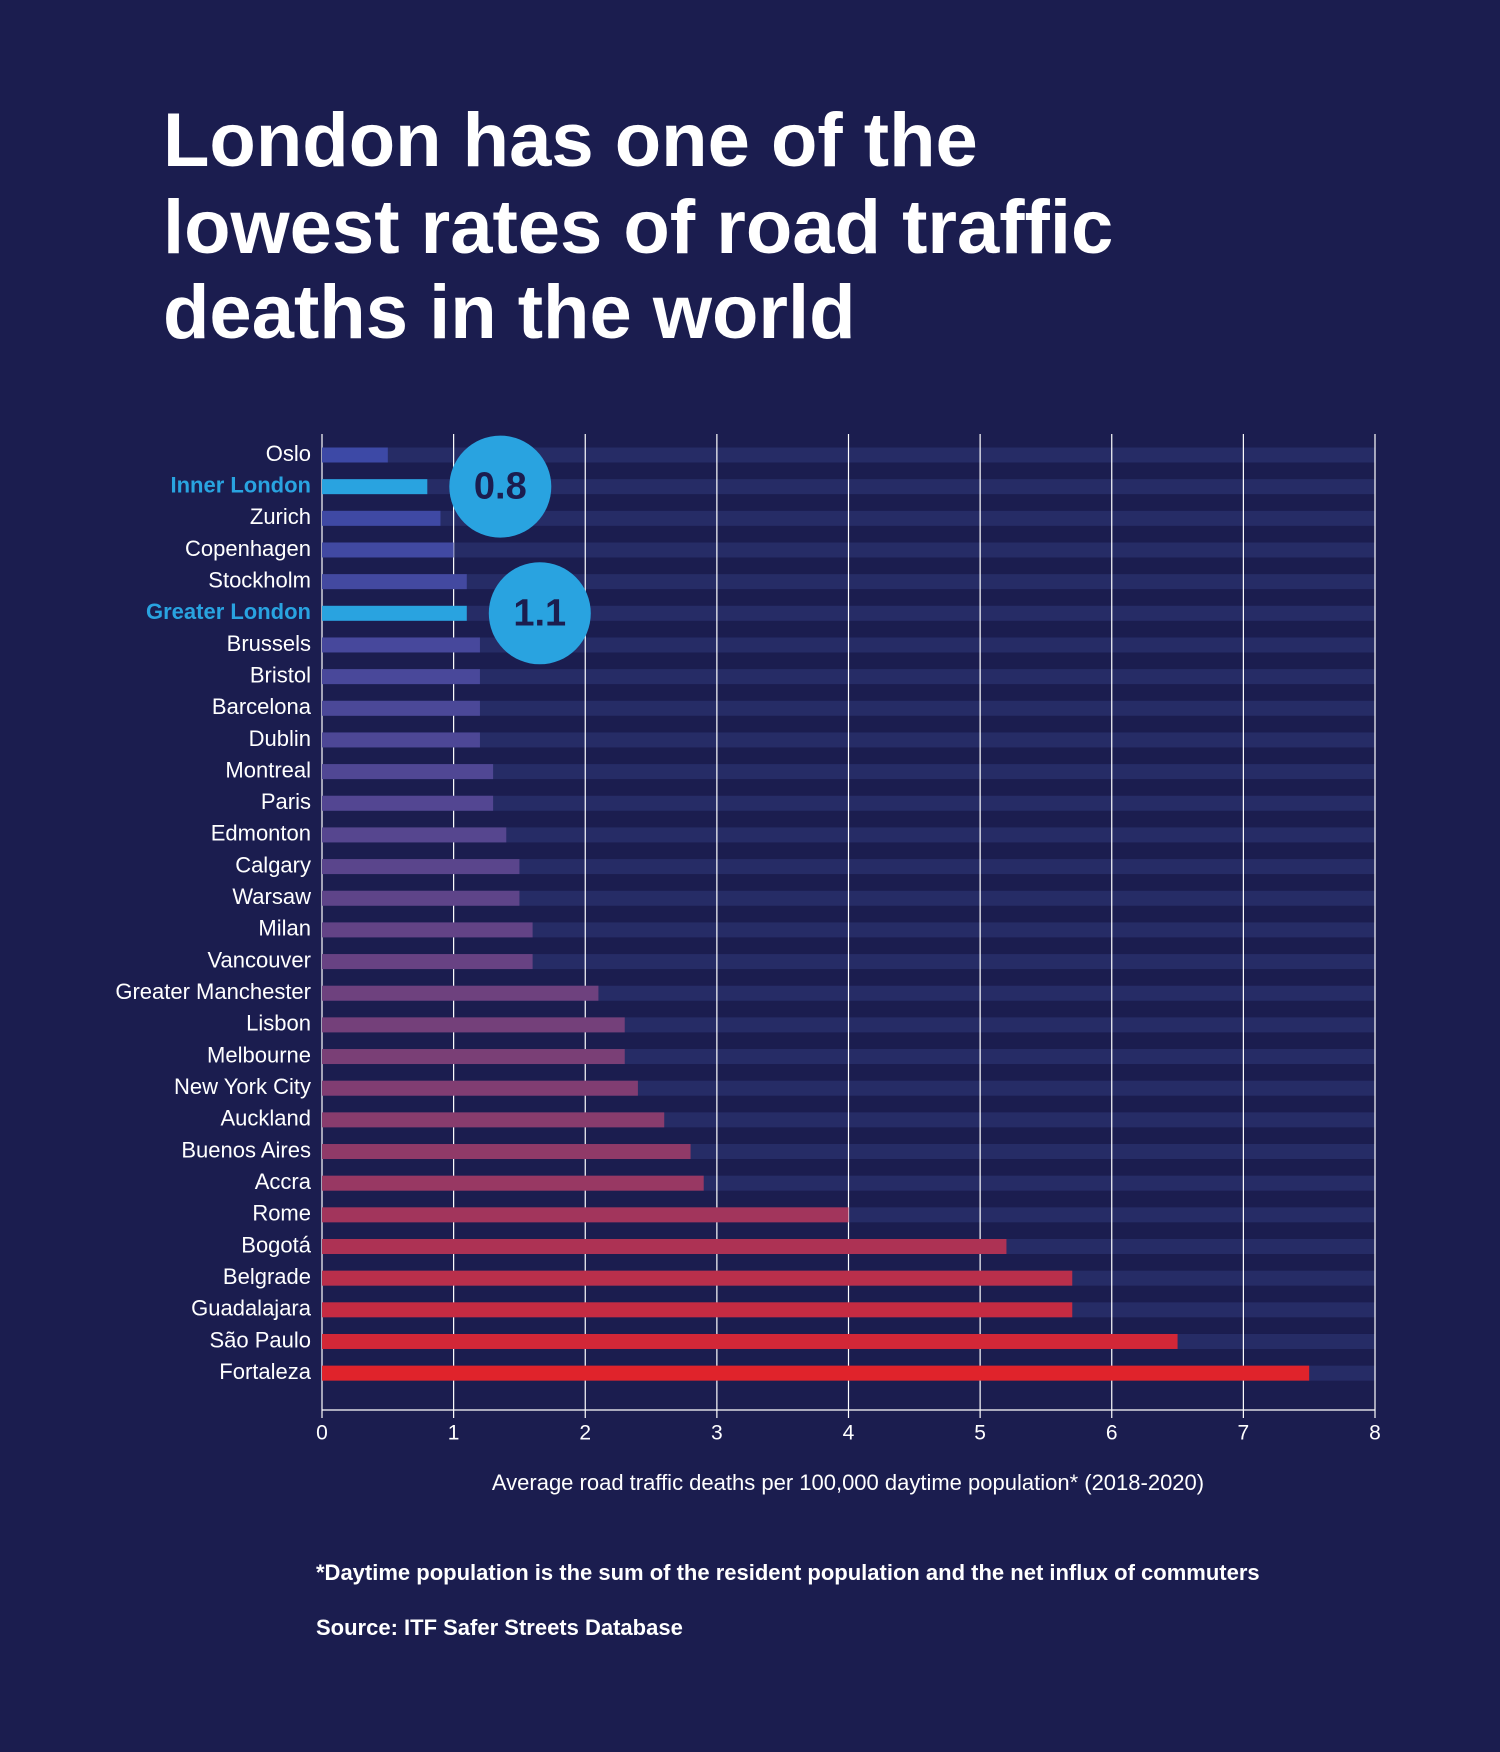 The width and height of the screenshot is (1500, 1752). Describe the element at coordinates (259, 1054) in the screenshot. I see `y-tick-label: Melbourne` at that location.